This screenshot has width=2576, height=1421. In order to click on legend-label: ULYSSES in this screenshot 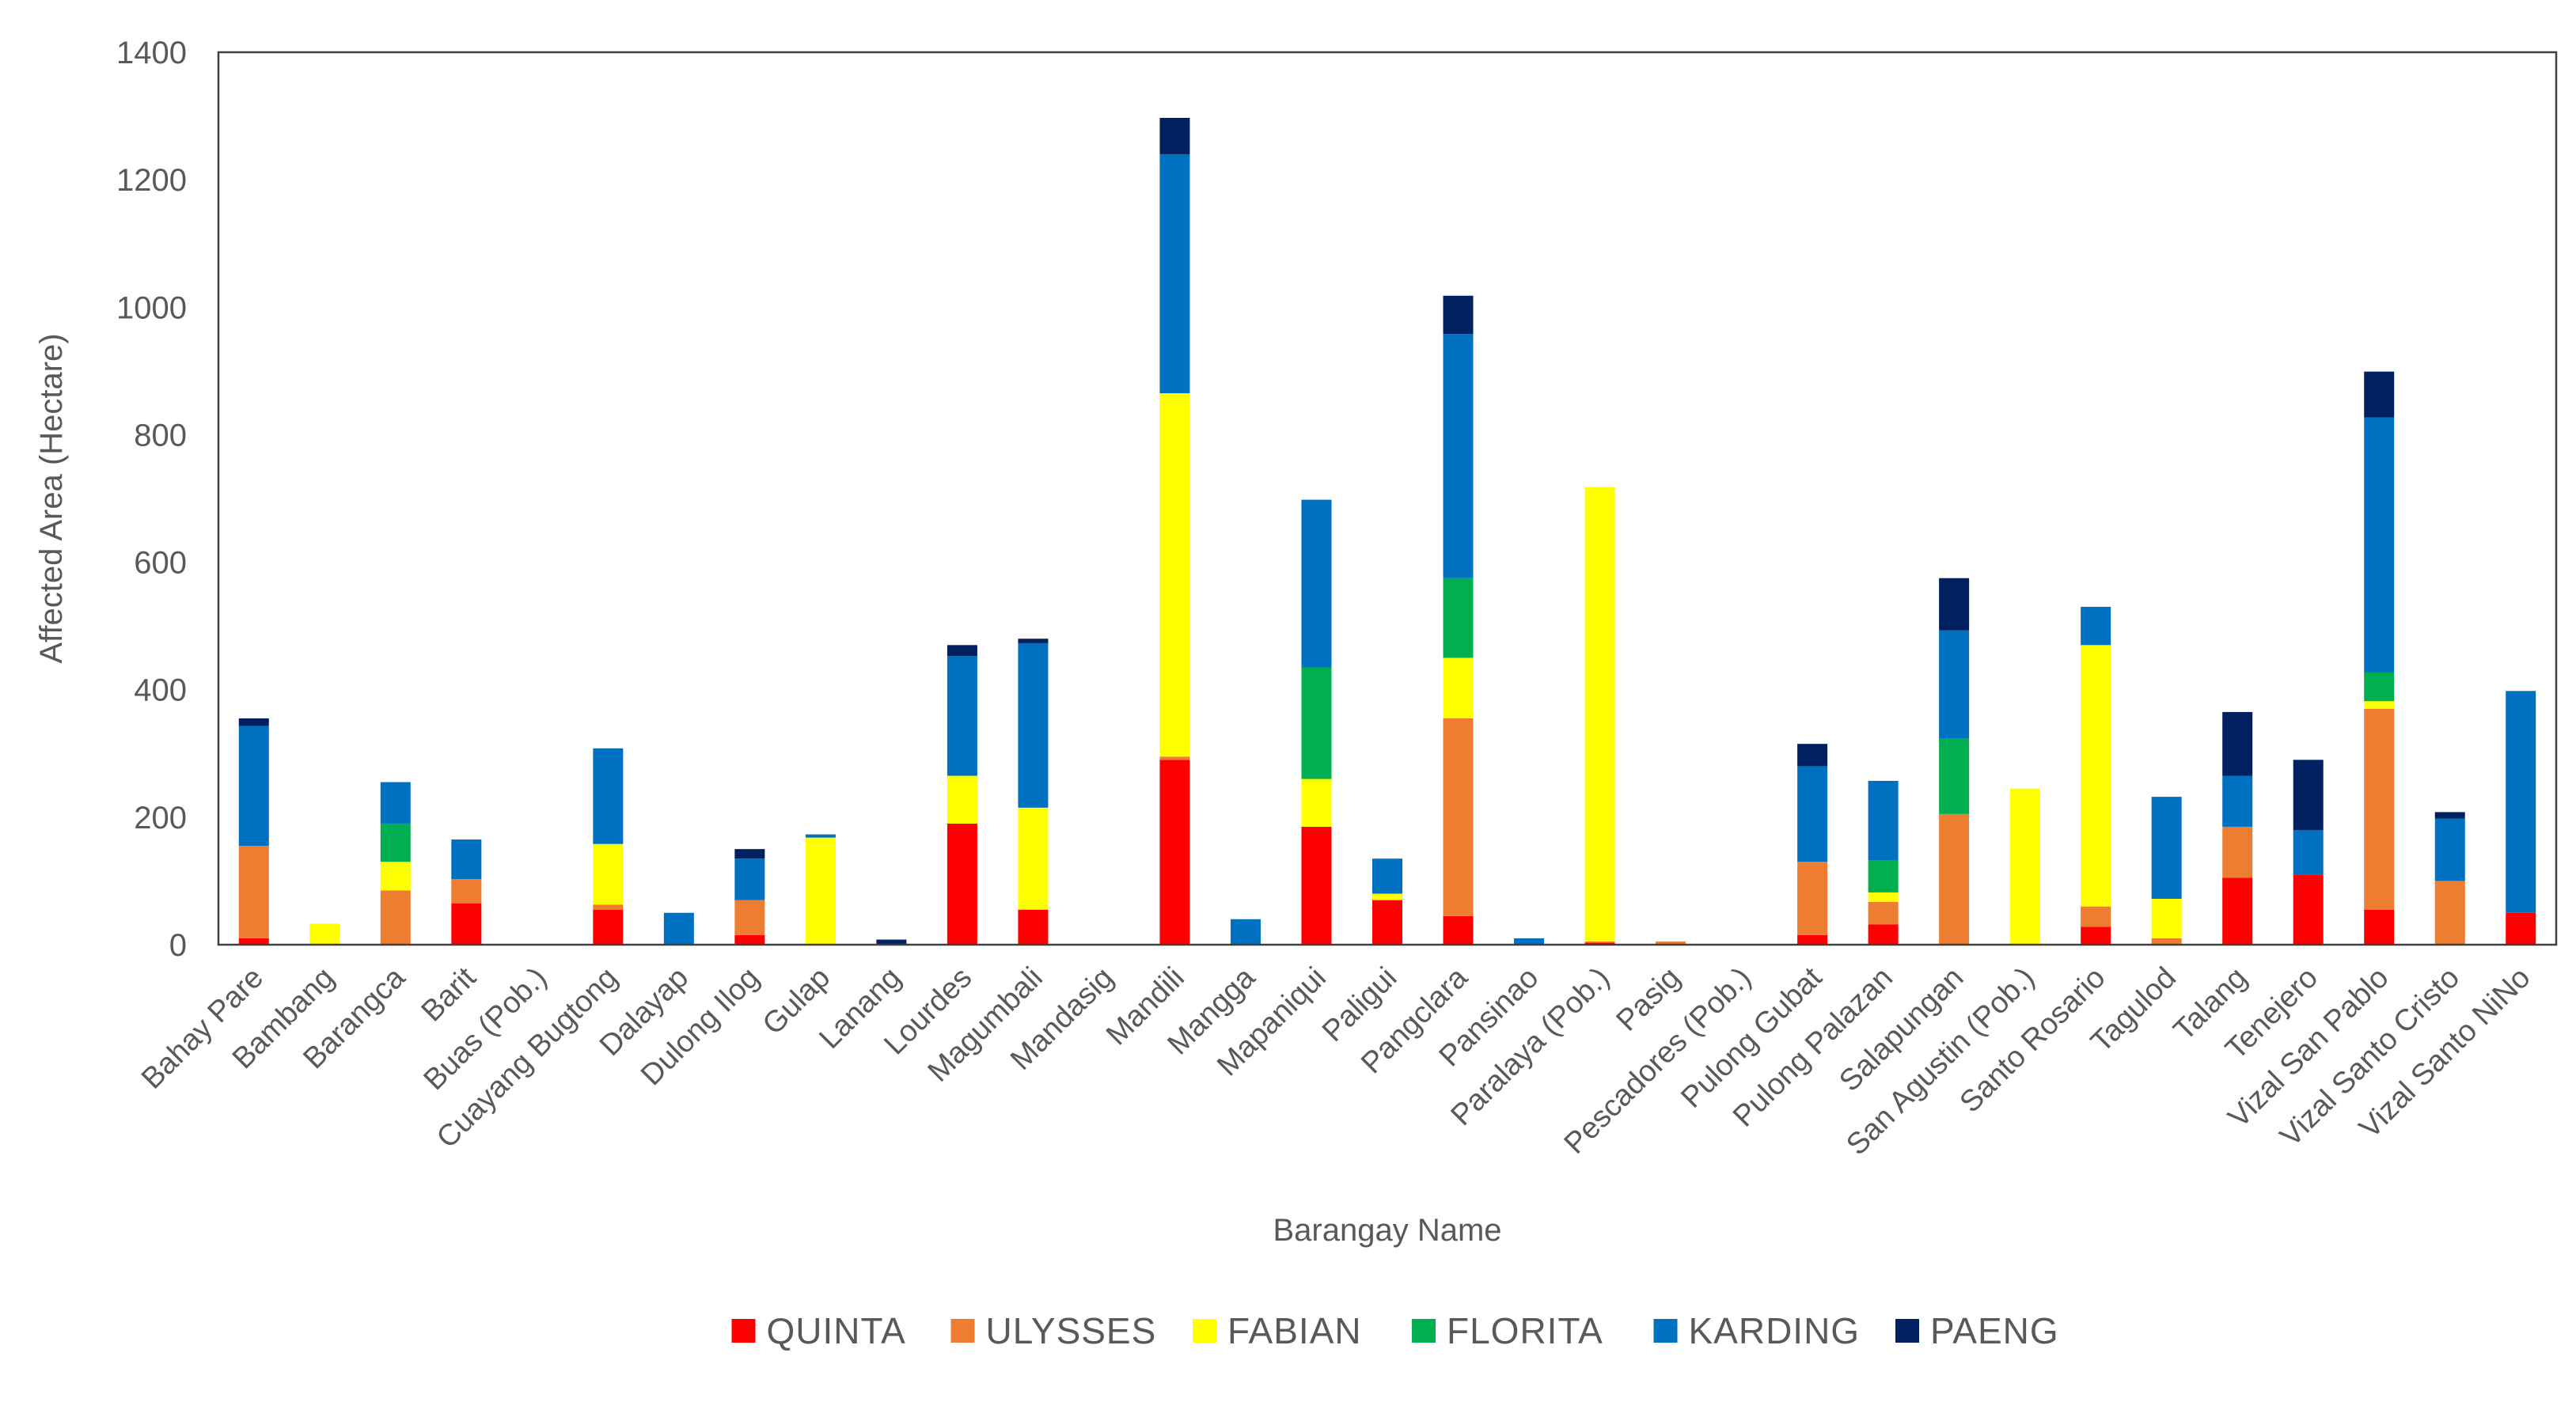, I will do `click(1071, 1330)`.